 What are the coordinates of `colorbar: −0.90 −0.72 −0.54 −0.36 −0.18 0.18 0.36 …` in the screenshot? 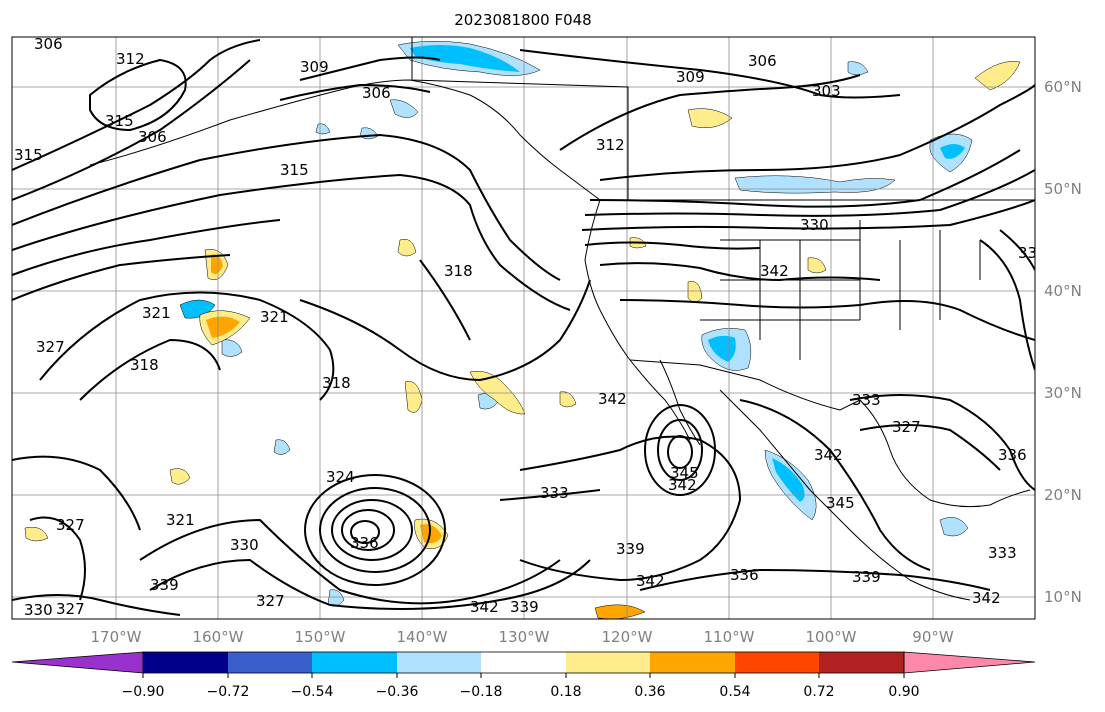 It's located at (523, 675).